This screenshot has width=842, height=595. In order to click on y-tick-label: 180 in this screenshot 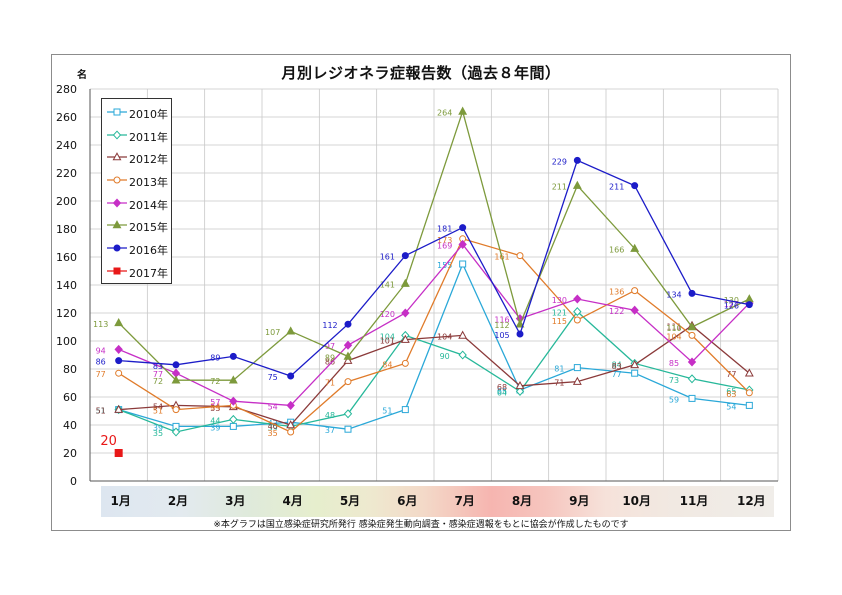, I will do `click(66, 229)`.